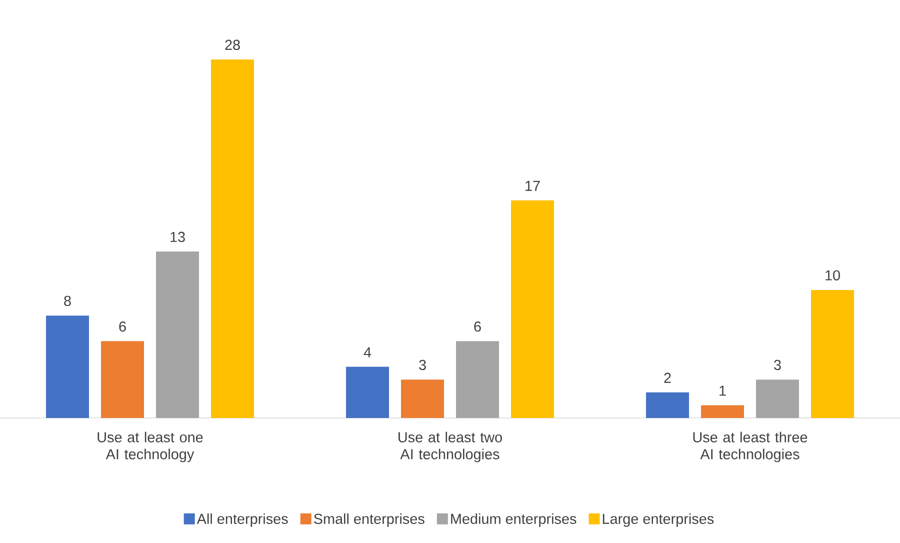 The height and width of the screenshot is (543, 900). Describe the element at coordinates (450, 447) in the screenshot. I see `x-tick-label: Use at least two AI technologies` at that location.